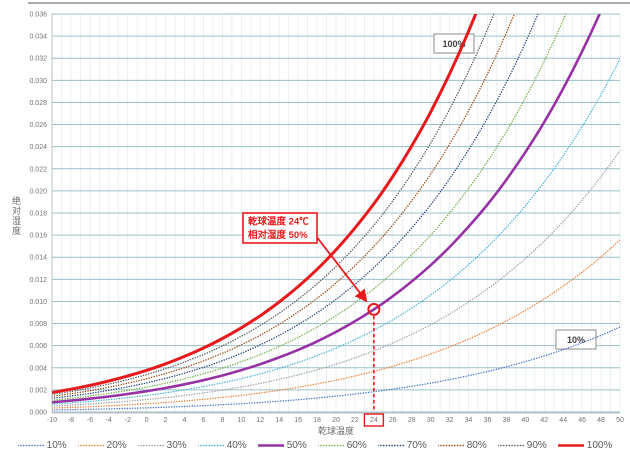  I want to click on svg-text: 22, so click(355, 420).